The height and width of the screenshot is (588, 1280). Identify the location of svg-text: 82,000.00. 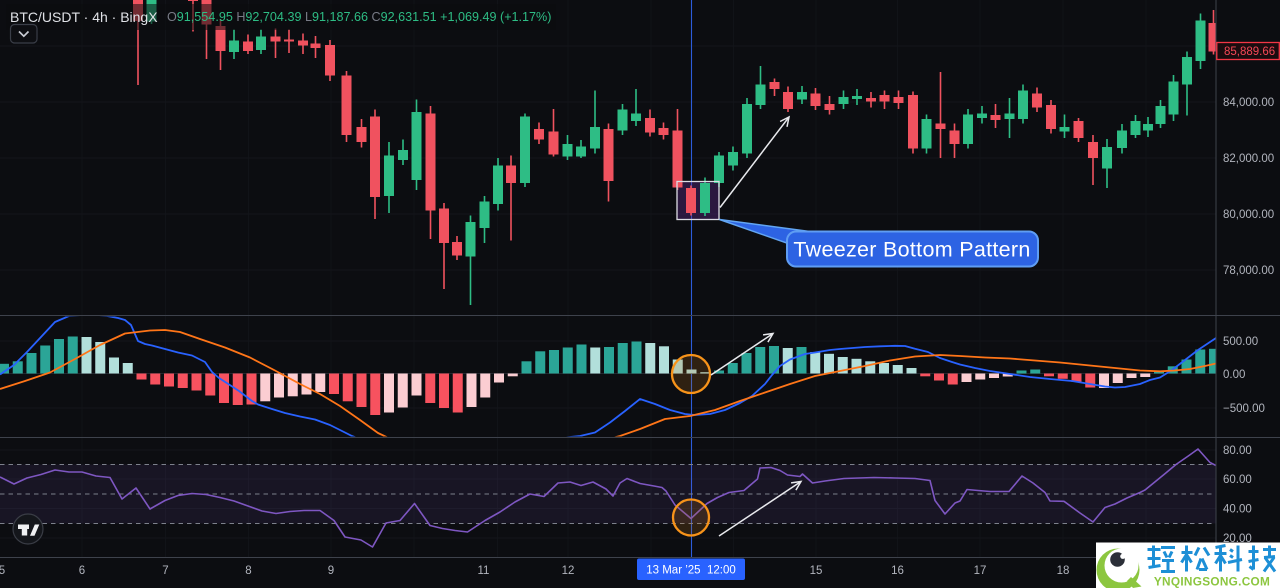
(1248, 159).